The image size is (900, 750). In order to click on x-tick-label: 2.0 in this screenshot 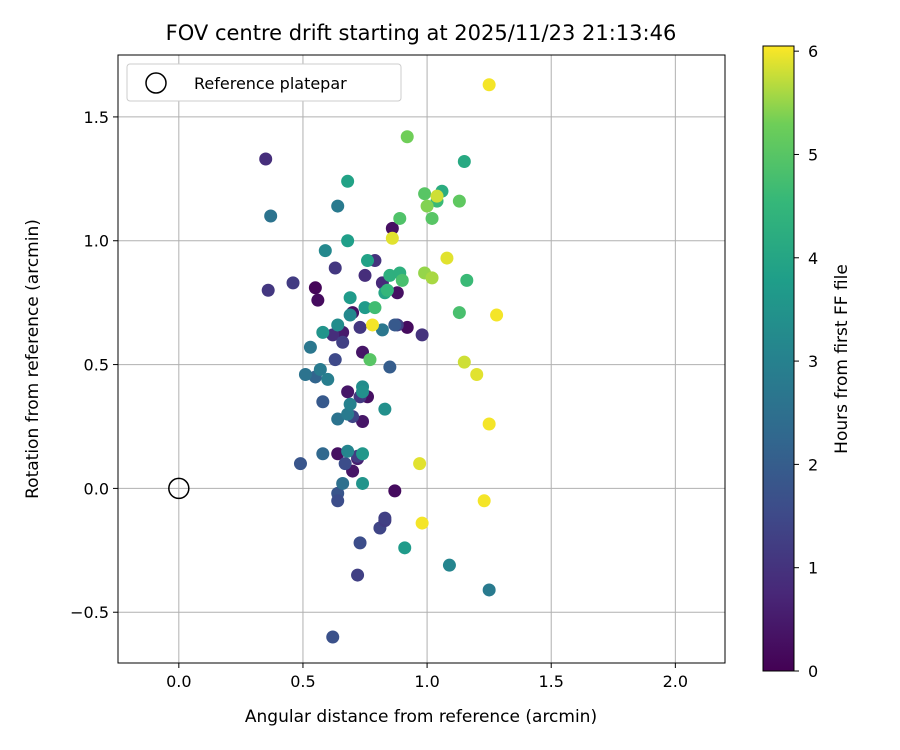, I will do `click(675, 681)`.